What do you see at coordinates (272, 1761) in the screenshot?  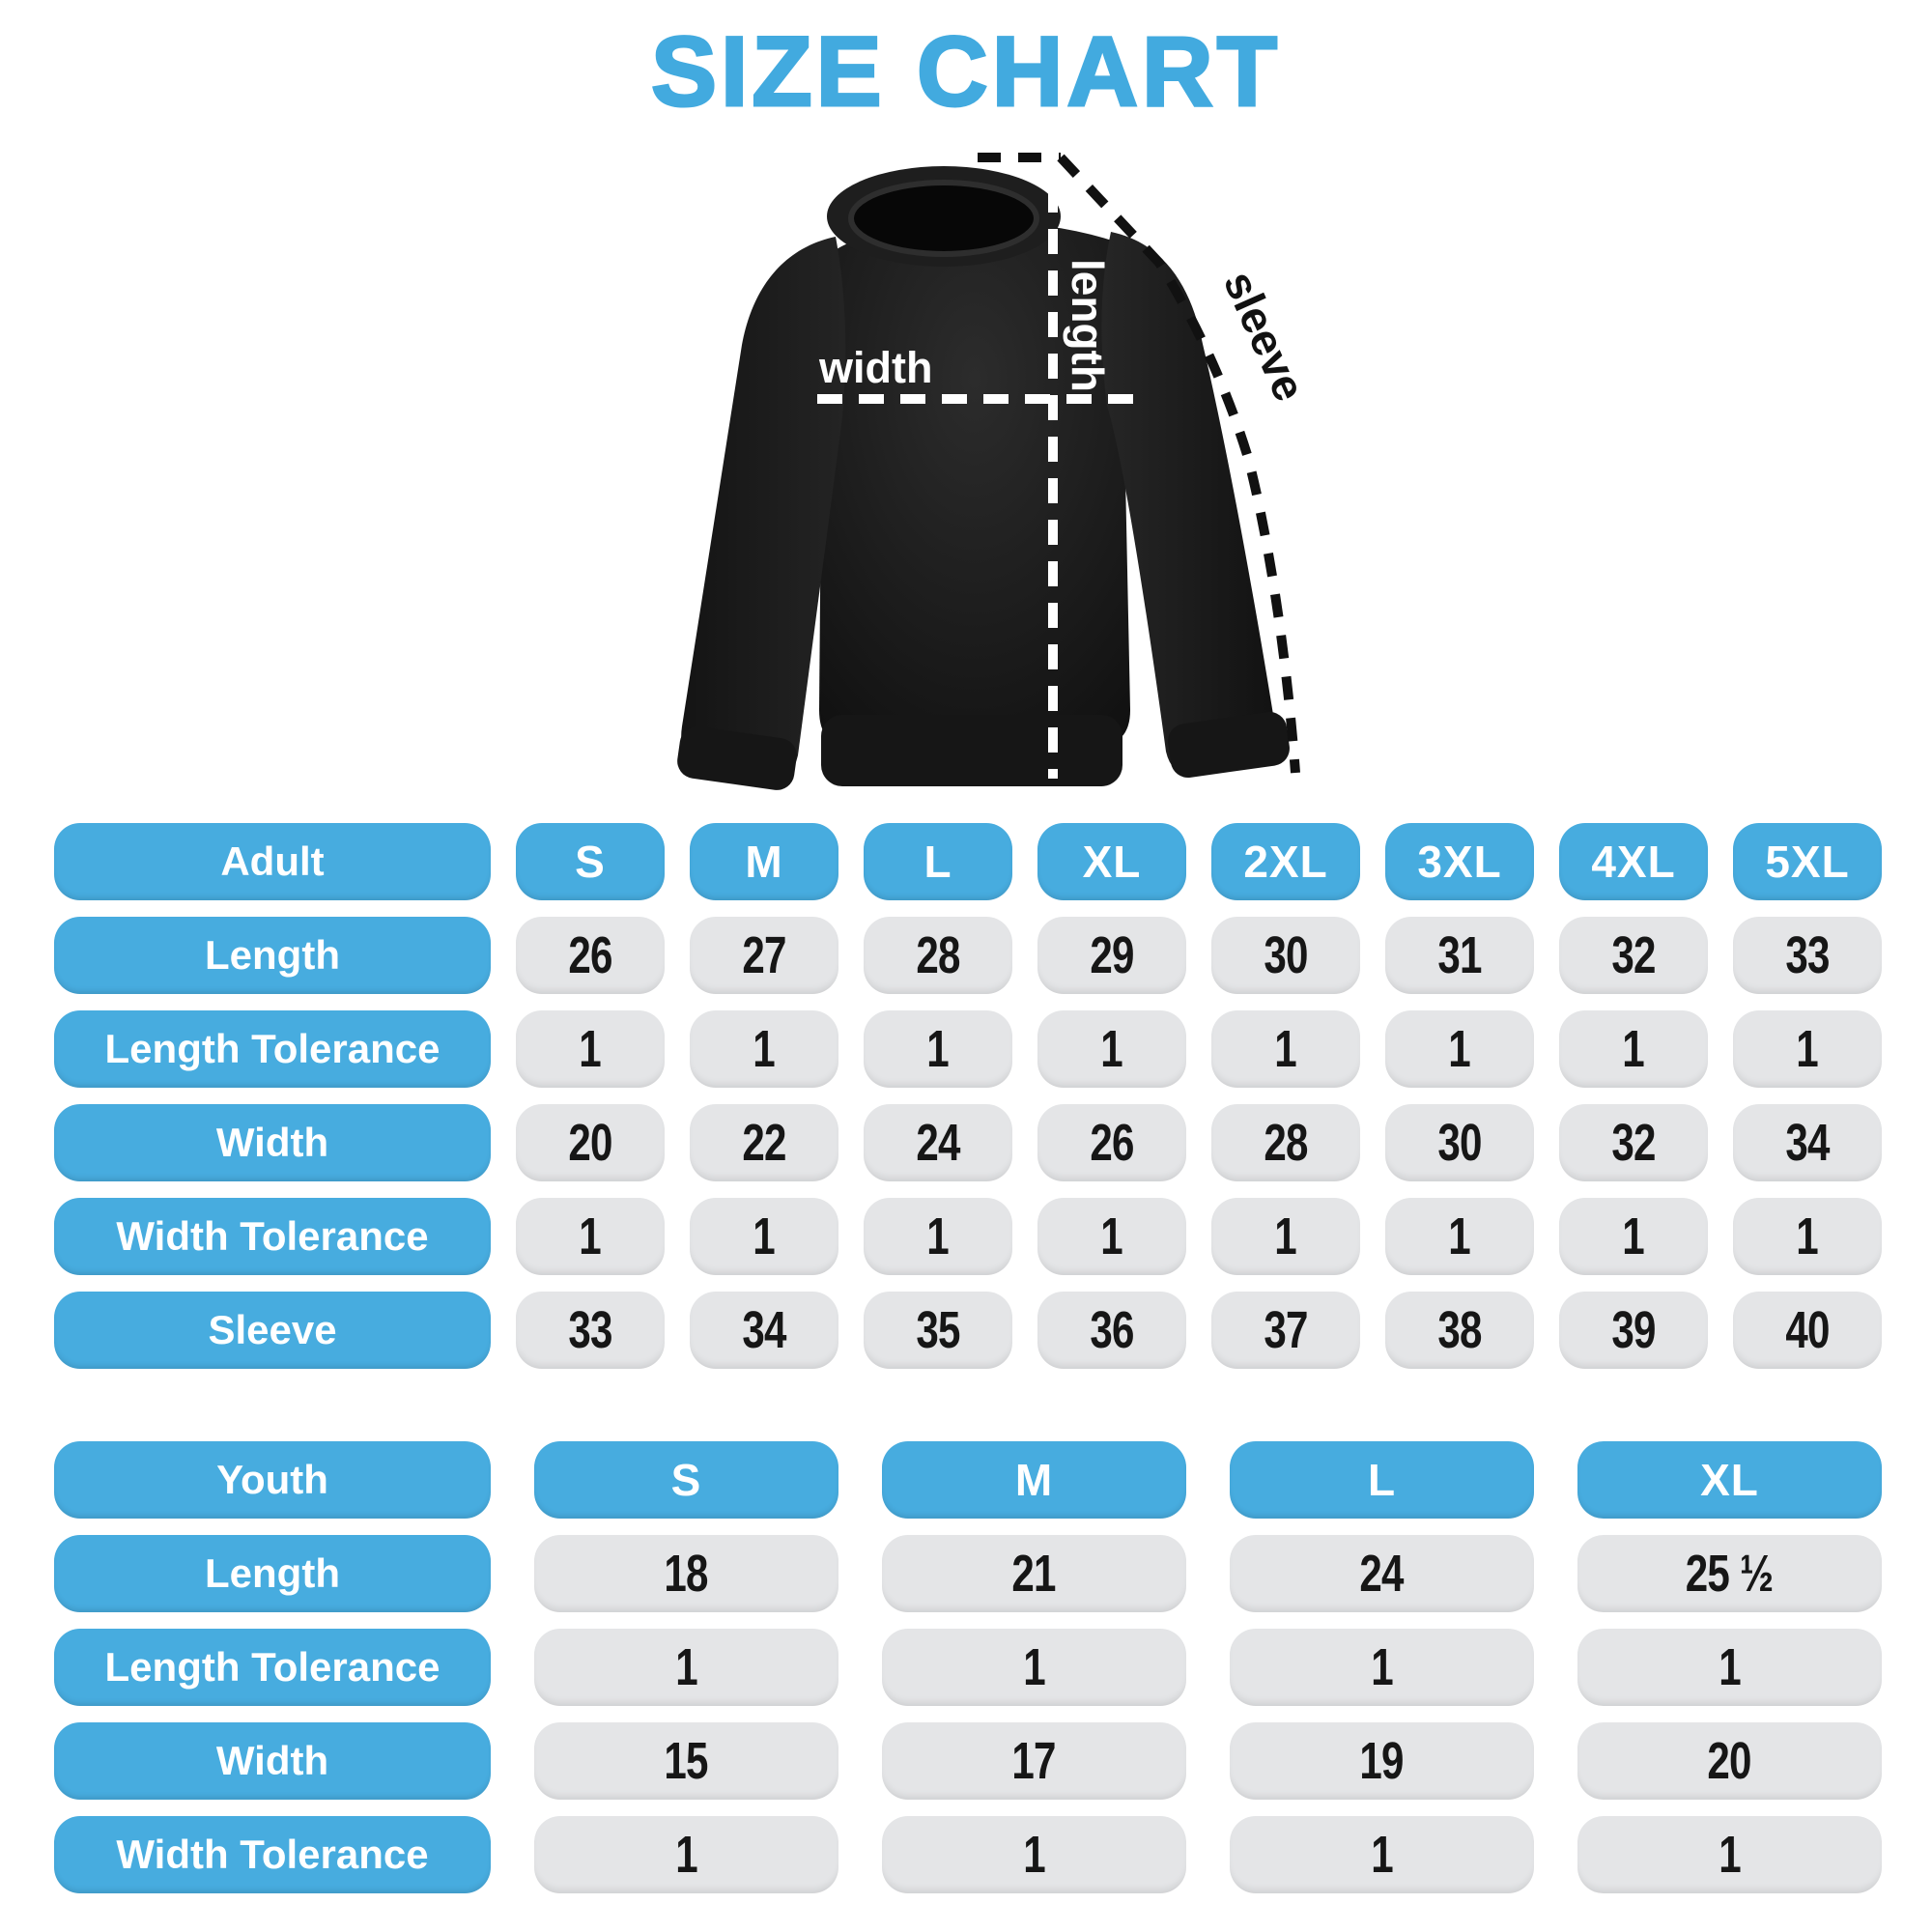 I see `row-label: Width` at bounding box center [272, 1761].